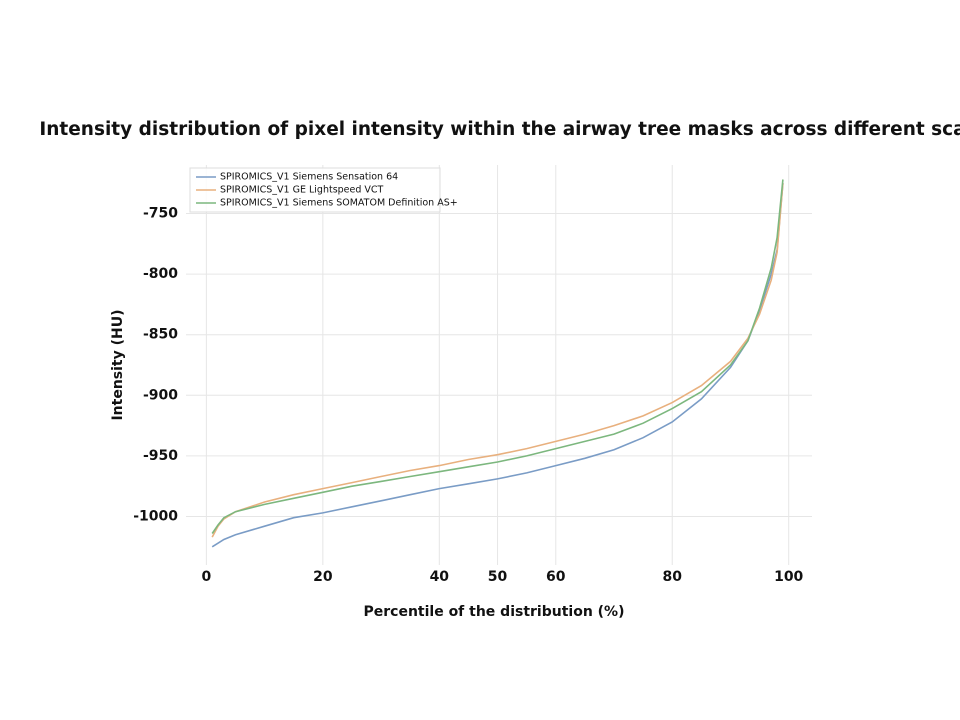 The image size is (960, 720). Describe the element at coordinates (788, 577) in the screenshot. I see `x-tick-label: 100` at that location.